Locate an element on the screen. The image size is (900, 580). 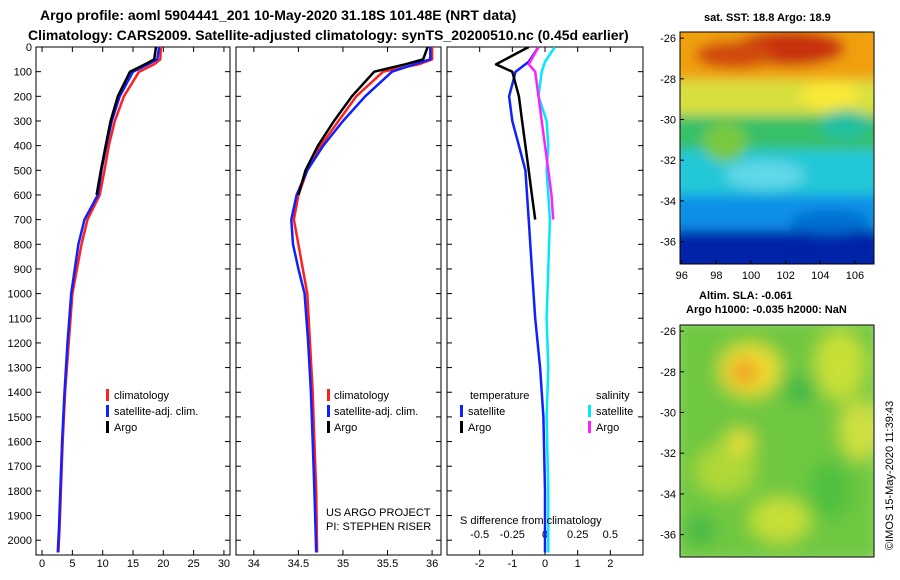
y-tick-label: 100 is located at coordinates (23, 73).